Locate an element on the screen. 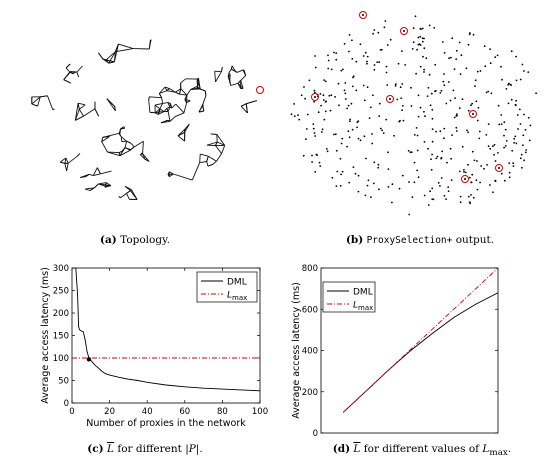  x-tick-label: 60 is located at coordinates (184, 412).